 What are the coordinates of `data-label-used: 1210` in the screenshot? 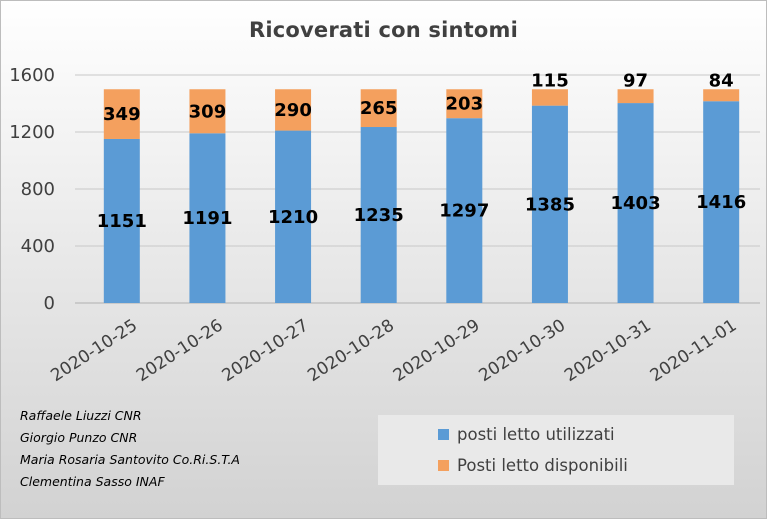 It's located at (293, 217).